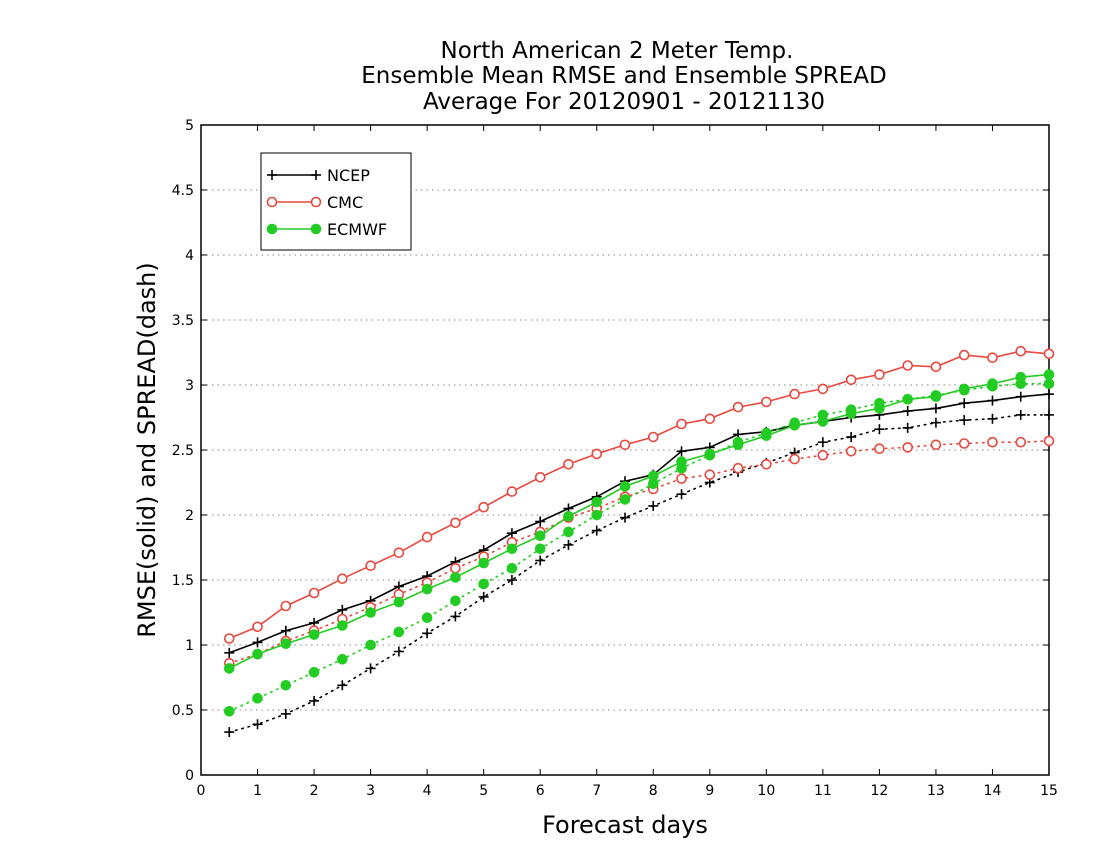 This screenshot has height=850, width=1100. Describe the element at coordinates (623, 76) in the screenshot. I see `chart-title-line-2: Ensemble Mean RMSE and Ensemble SPREAD` at that location.